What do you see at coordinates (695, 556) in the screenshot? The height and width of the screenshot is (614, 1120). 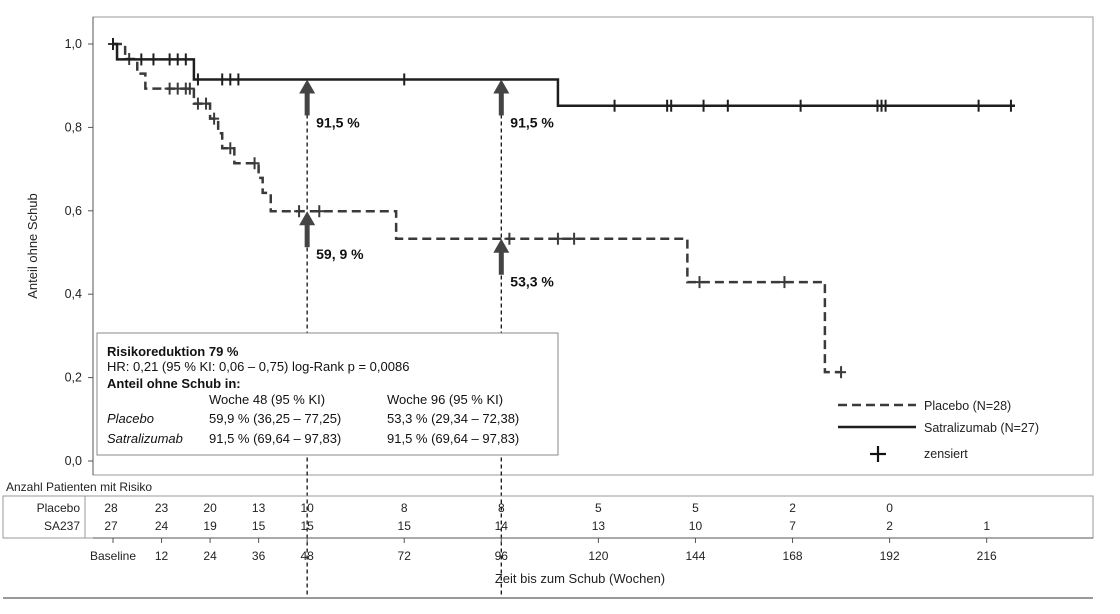 I see `x-tick-label: 144` at bounding box center [695, 556].